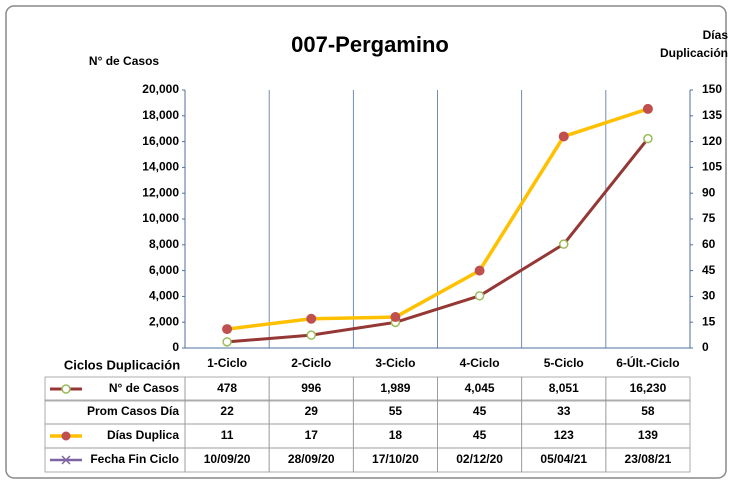  What do you see at coordinates (160, 115) in the screenshot?
I see `y-tick-label: 18,000` at bounding box center [160, 115].